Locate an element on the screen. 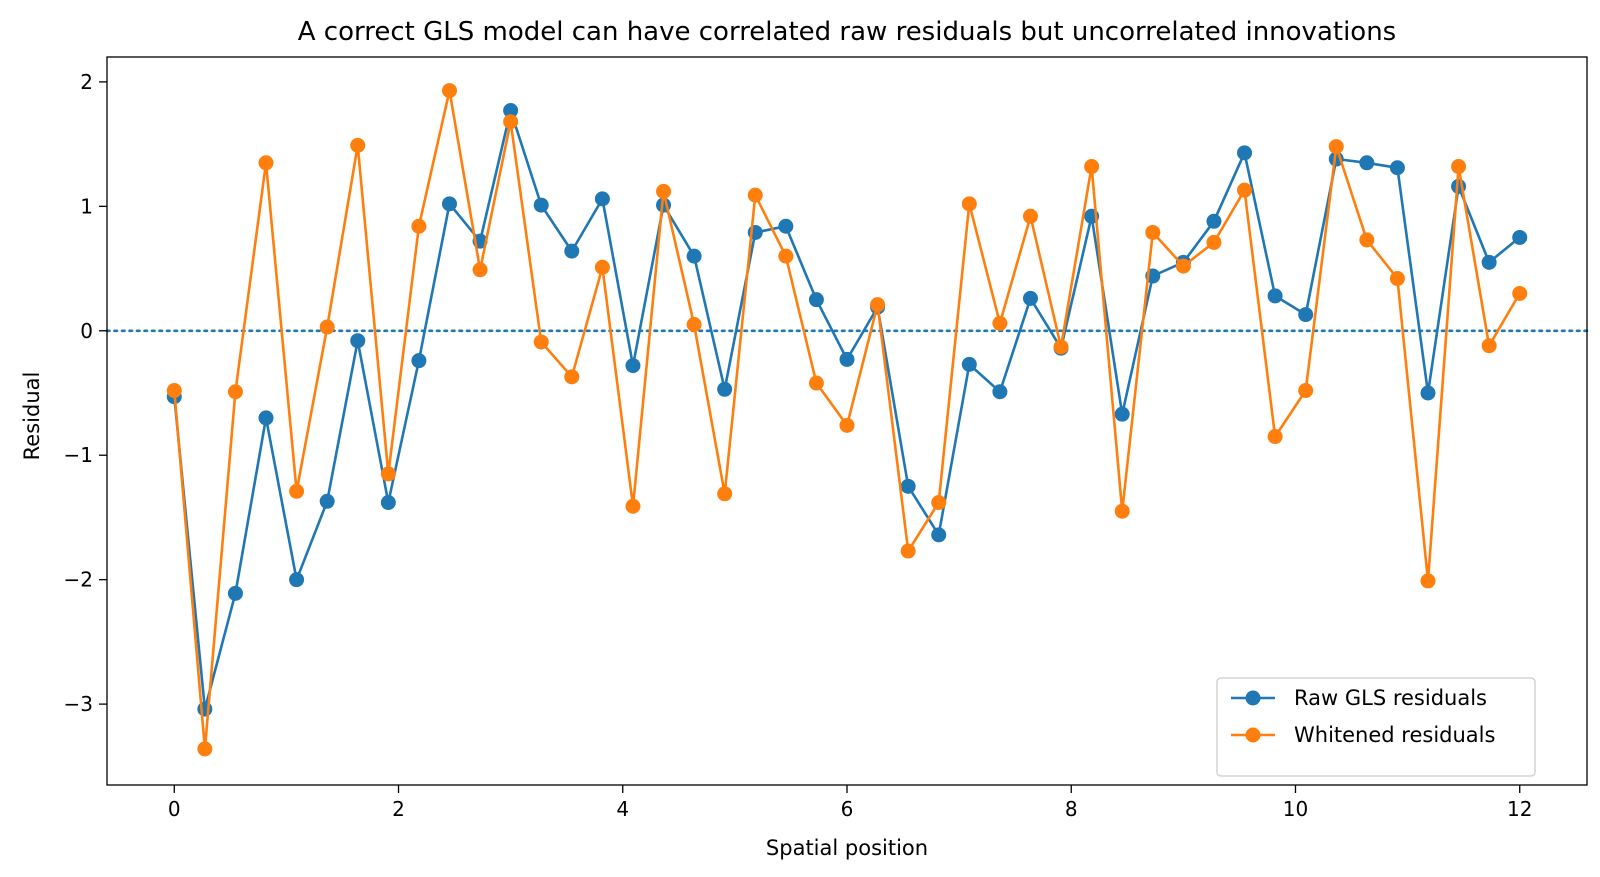 This screenshot has width=1600, height=877. legend-box is located at coordinates (1376, 727).